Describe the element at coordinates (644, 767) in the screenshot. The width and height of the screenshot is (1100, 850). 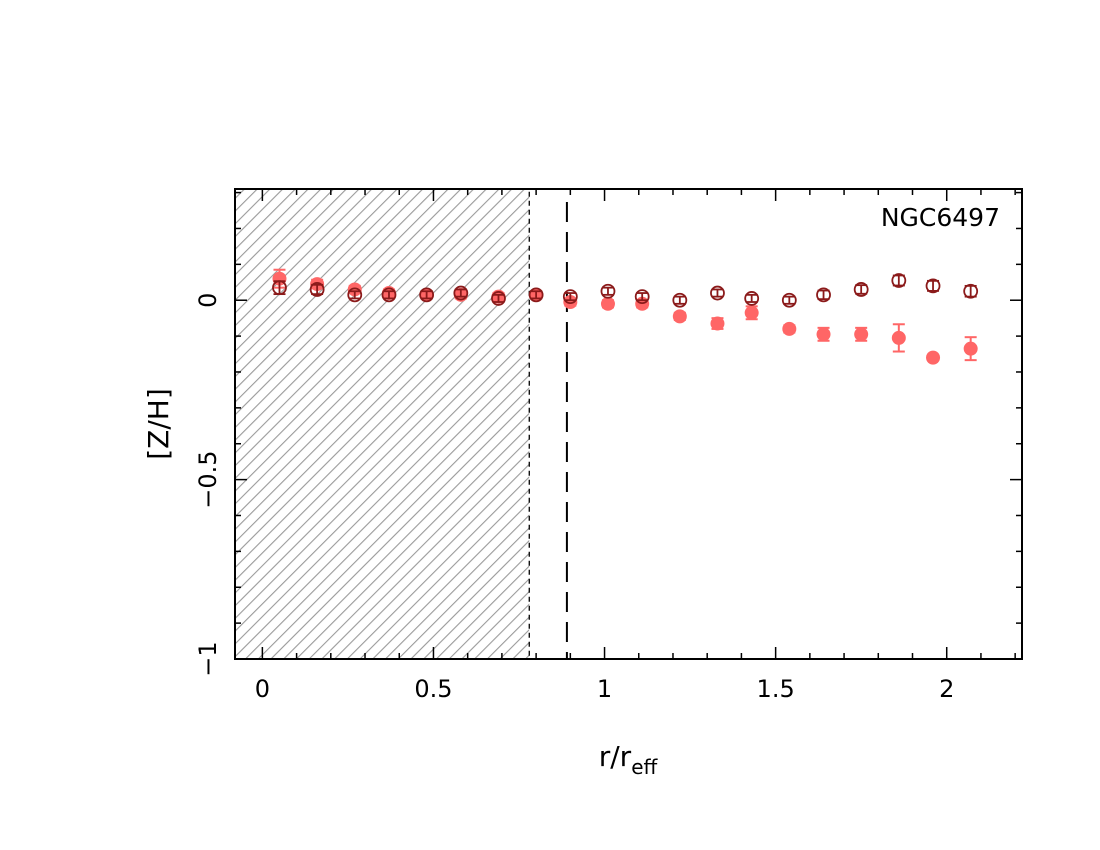
I see `x-axis-title-subscript: eff` at that location.